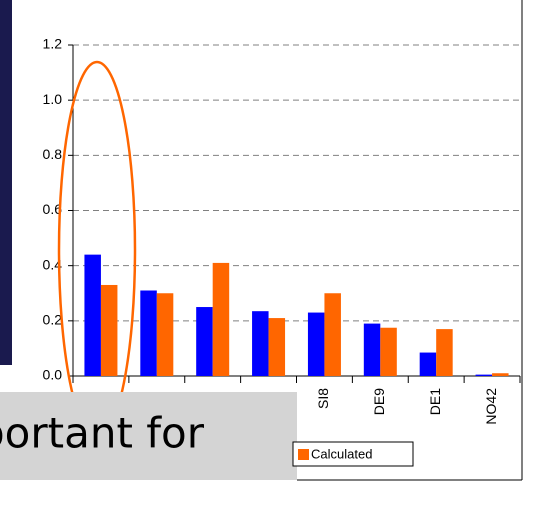 The width and height of the screenshot is (539, 506). What do you see at coordinates (53, 320) in the screenshot?
I see `y-tick-label: 0.2` at bounding box center [53, 320].